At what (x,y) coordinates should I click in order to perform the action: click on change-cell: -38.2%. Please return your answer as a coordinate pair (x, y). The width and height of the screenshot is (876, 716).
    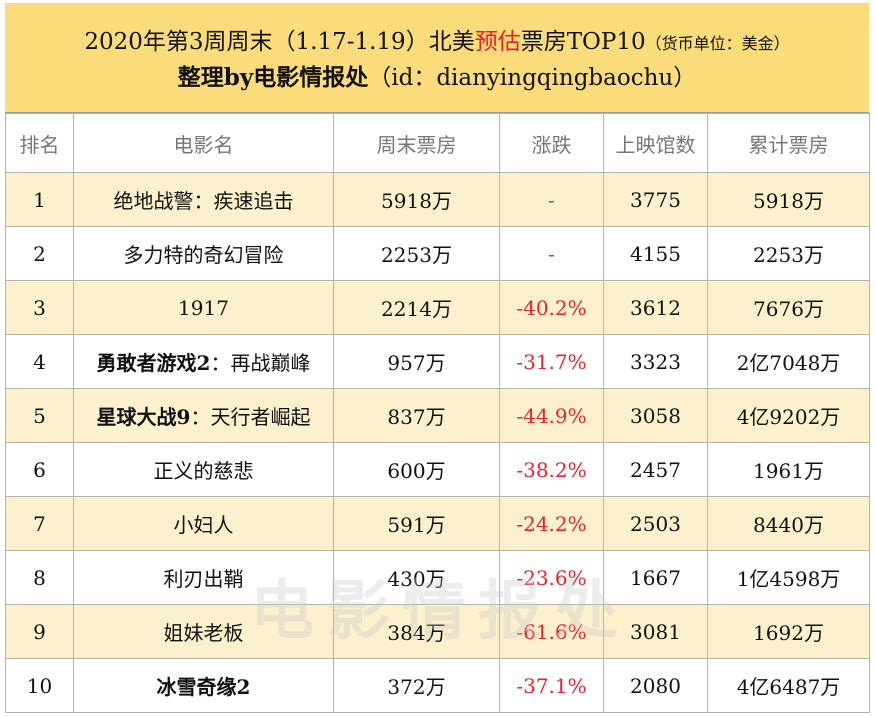
    Looking at the image, I should click on (551, 469).